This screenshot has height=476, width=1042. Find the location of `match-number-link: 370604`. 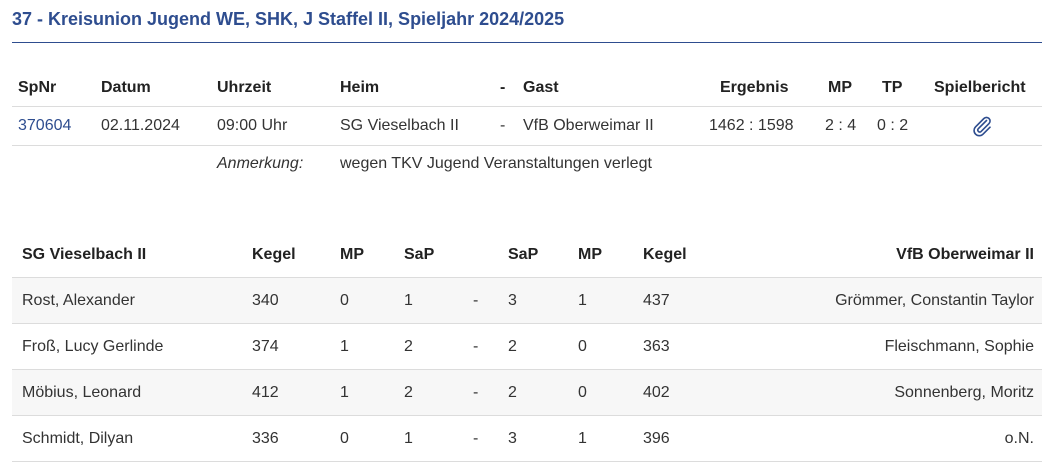

match-number-link: 370604 is located at coordinates (45, 125).